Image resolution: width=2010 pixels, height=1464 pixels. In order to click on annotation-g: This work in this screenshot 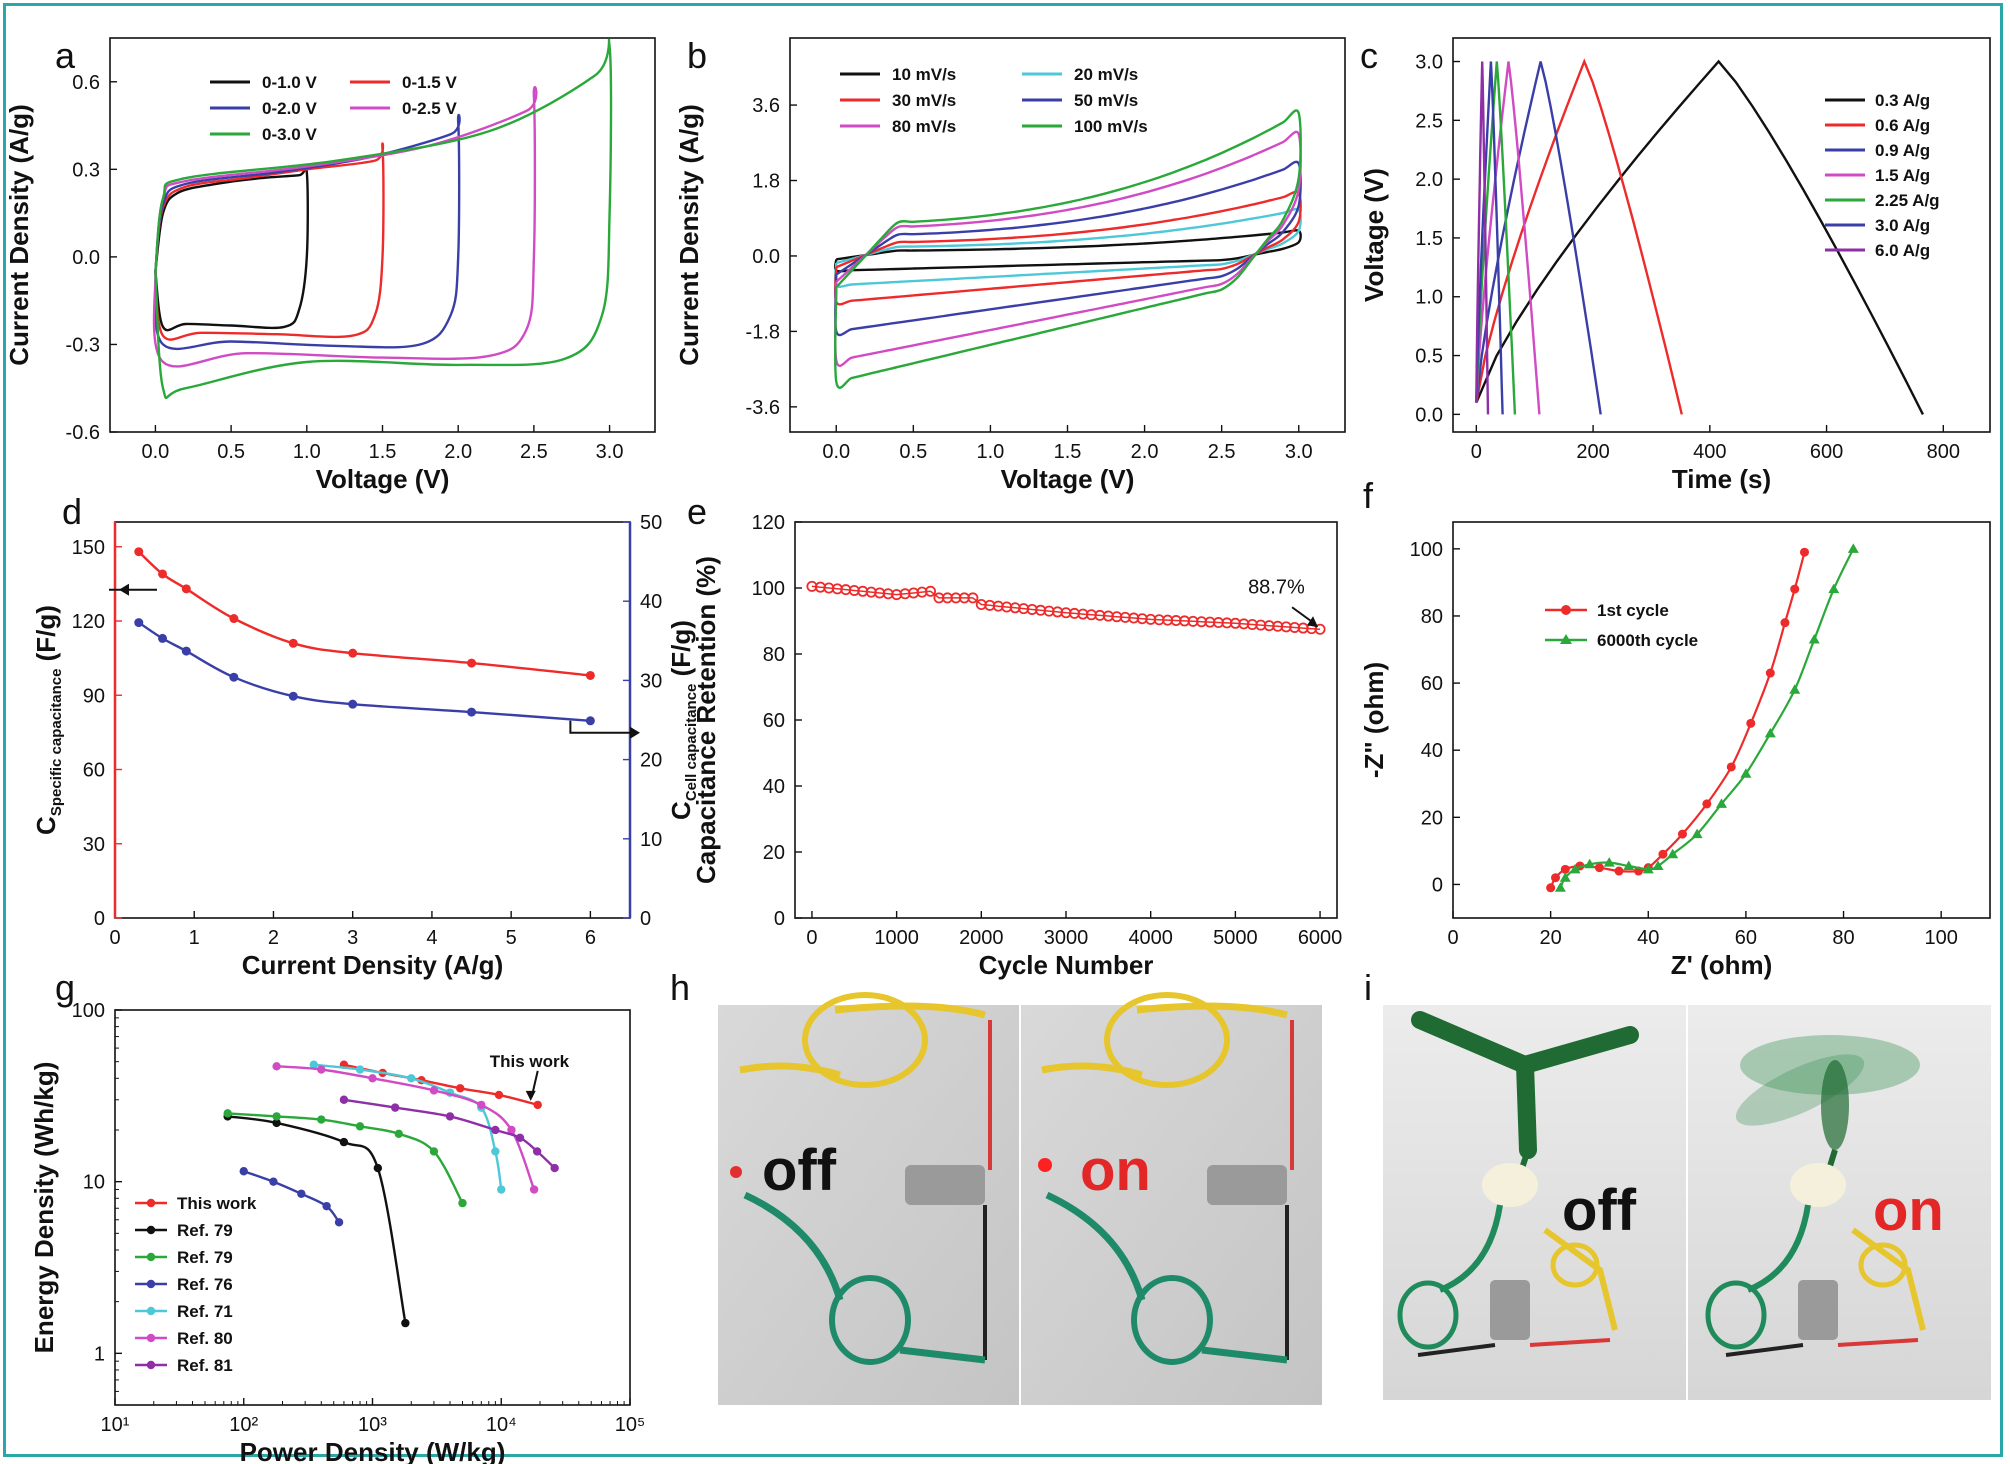, I will do `click(530, 1061)`.